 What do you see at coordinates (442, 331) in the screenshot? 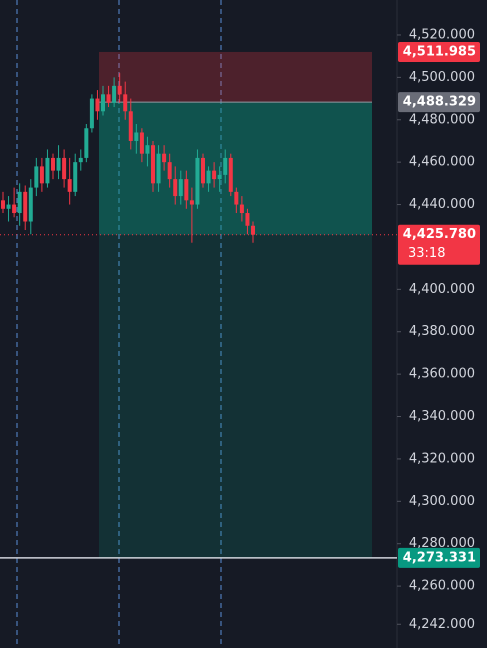
I see `y-tick-label: 4,380.000` at bounding box center [442, 331].